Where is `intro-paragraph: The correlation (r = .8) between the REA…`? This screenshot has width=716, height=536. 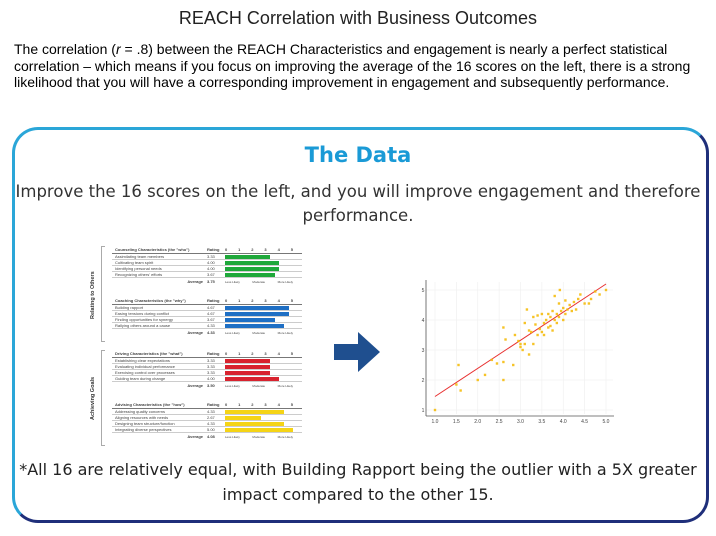 intro-paragraph: The correlation (r = .8) between the REA… is located at coordinates (364, 66).